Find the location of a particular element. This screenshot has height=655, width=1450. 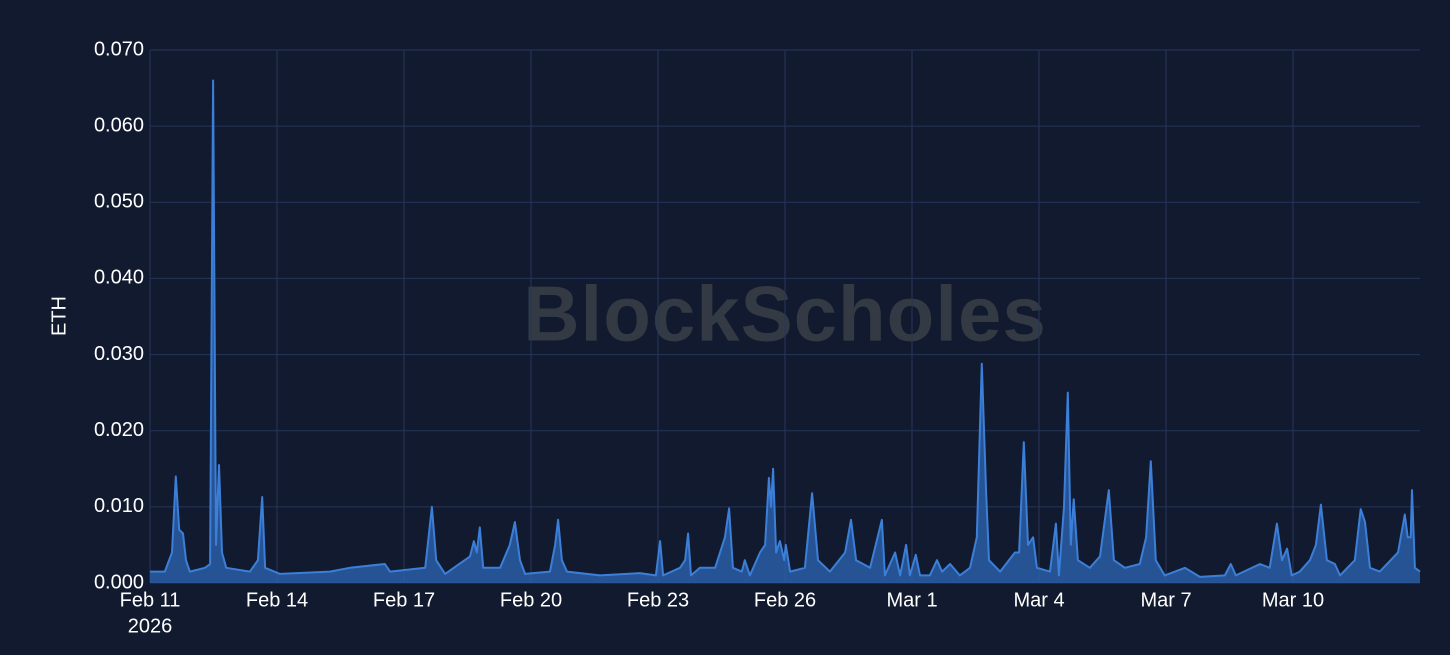

y-tick-label: 0.000 is located at coordinates (119, 582).